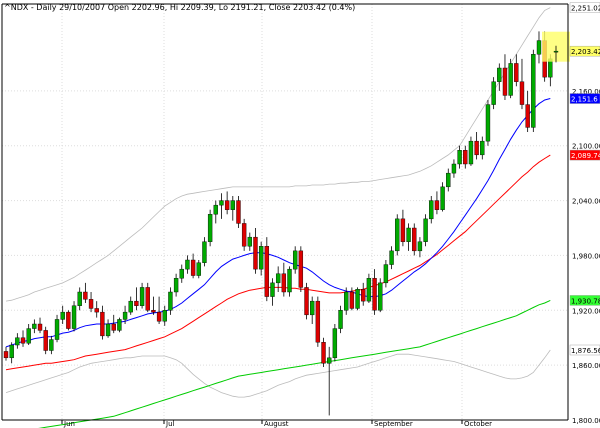  Describe the element at coordinates (585, 9) in the screenshot. I see `price-badge-label: 2,251.02` at that location.